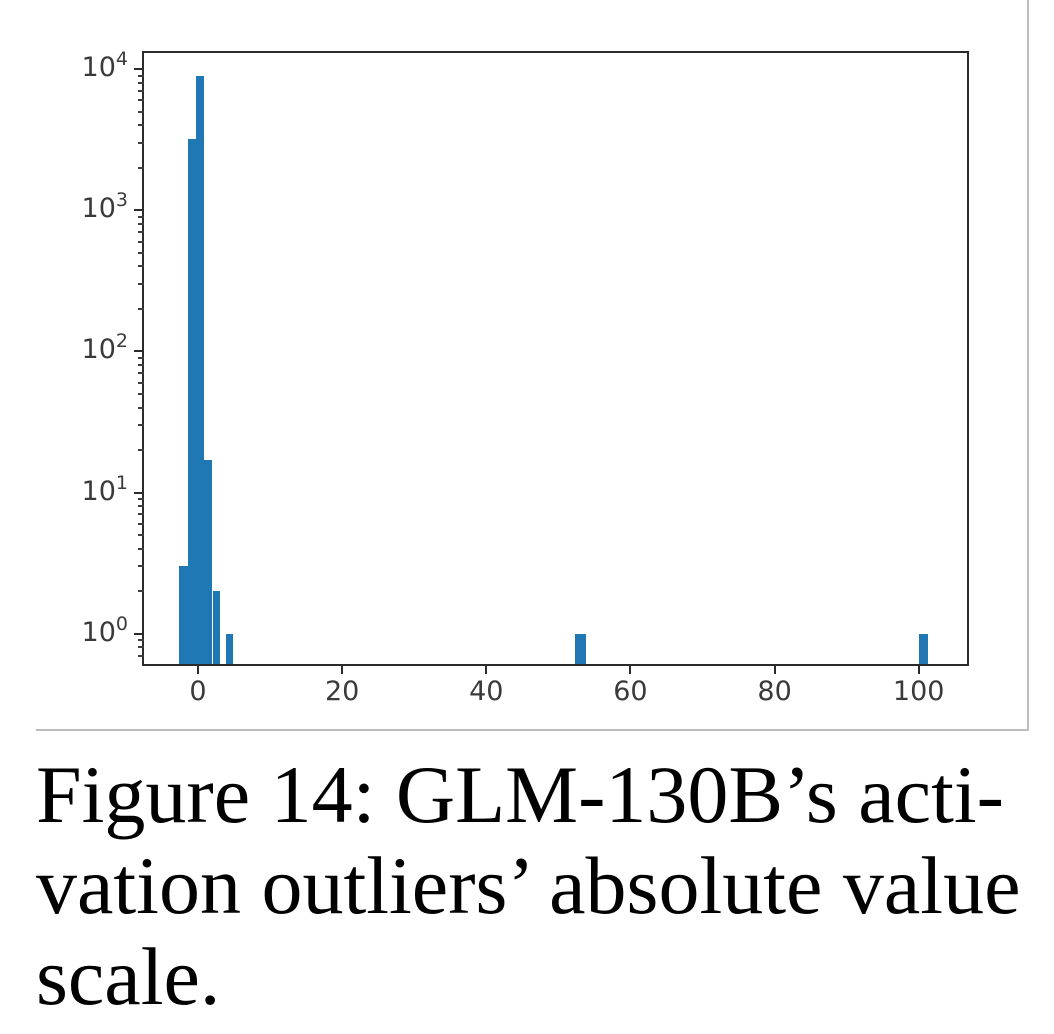 This screenshot has width=1054, height=1034. Describe the element at coordinates (342, 691) in the screenshot. I see `x-axis-tick-label: 20` at that location.